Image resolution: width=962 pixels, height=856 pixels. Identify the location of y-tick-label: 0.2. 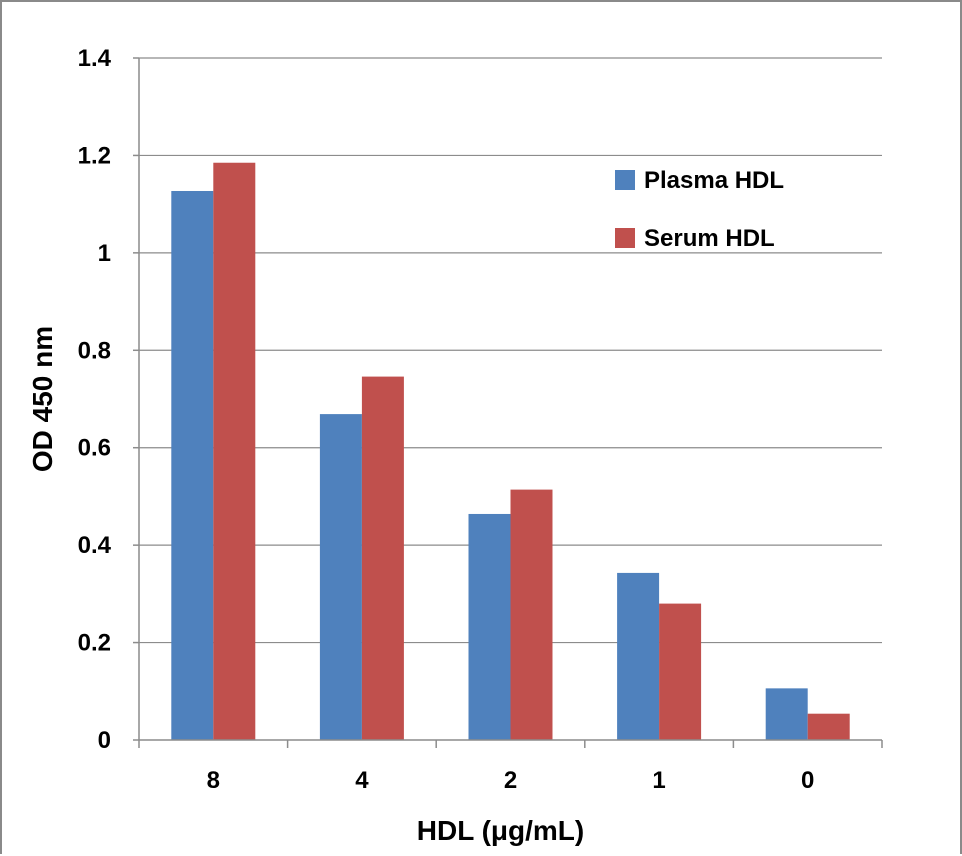
(94, 643).